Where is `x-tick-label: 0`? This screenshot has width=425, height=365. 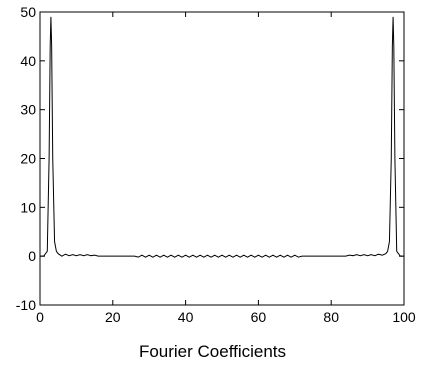
x-tick-label: 0 is located at coordinates (40, 317).